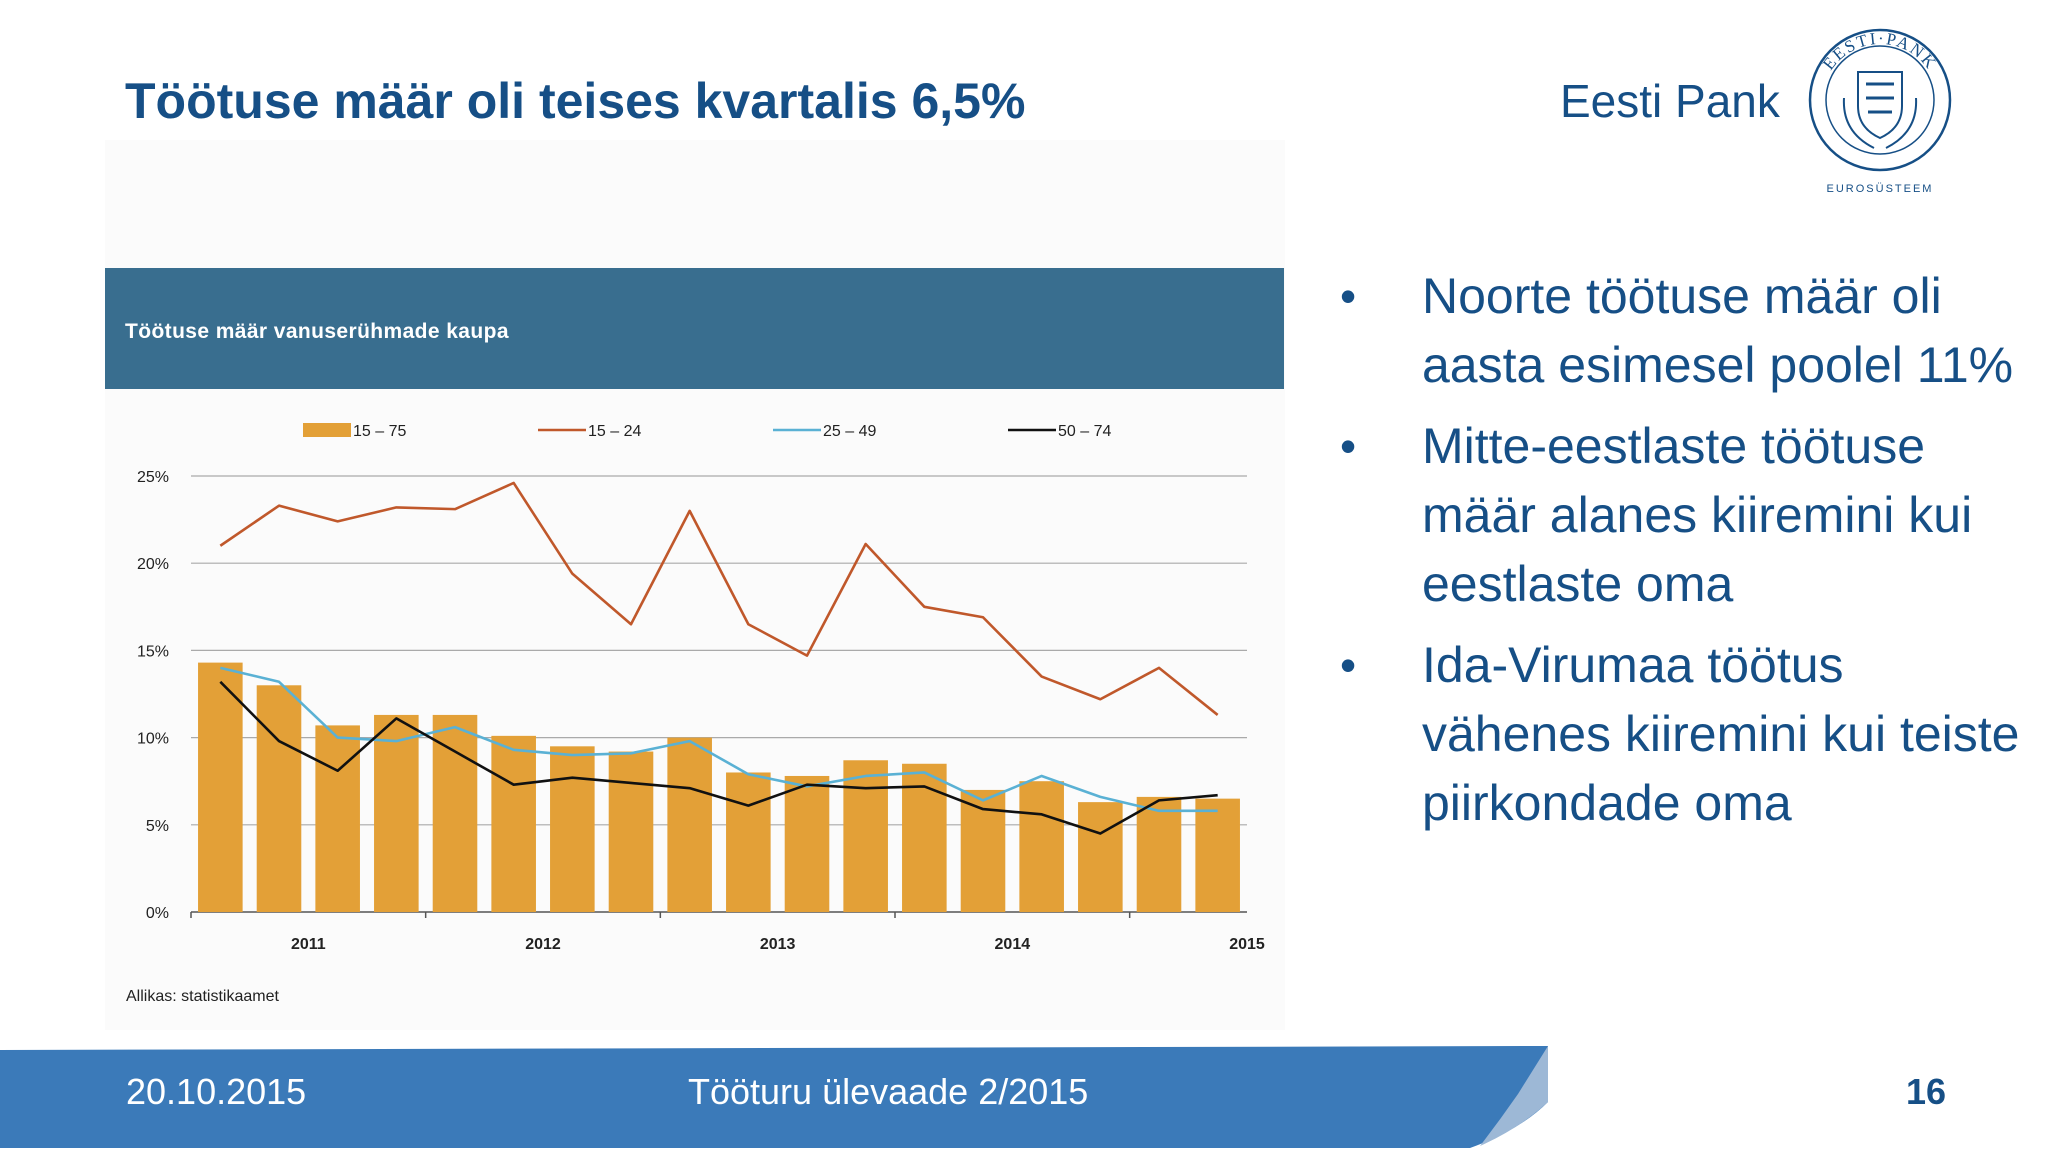 The width and height of the screenshot is (2048, 1152). What do you see at coordinates (1084, 431) in the screenshot?
I see `legend-label: 50 – 74` at bounding box center [1084, 431].